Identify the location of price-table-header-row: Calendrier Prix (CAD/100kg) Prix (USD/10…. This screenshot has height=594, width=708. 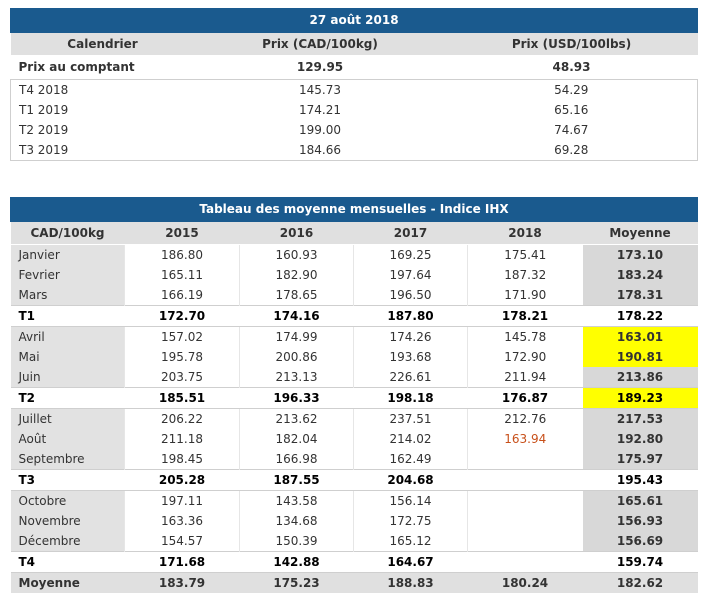
(354, 44).